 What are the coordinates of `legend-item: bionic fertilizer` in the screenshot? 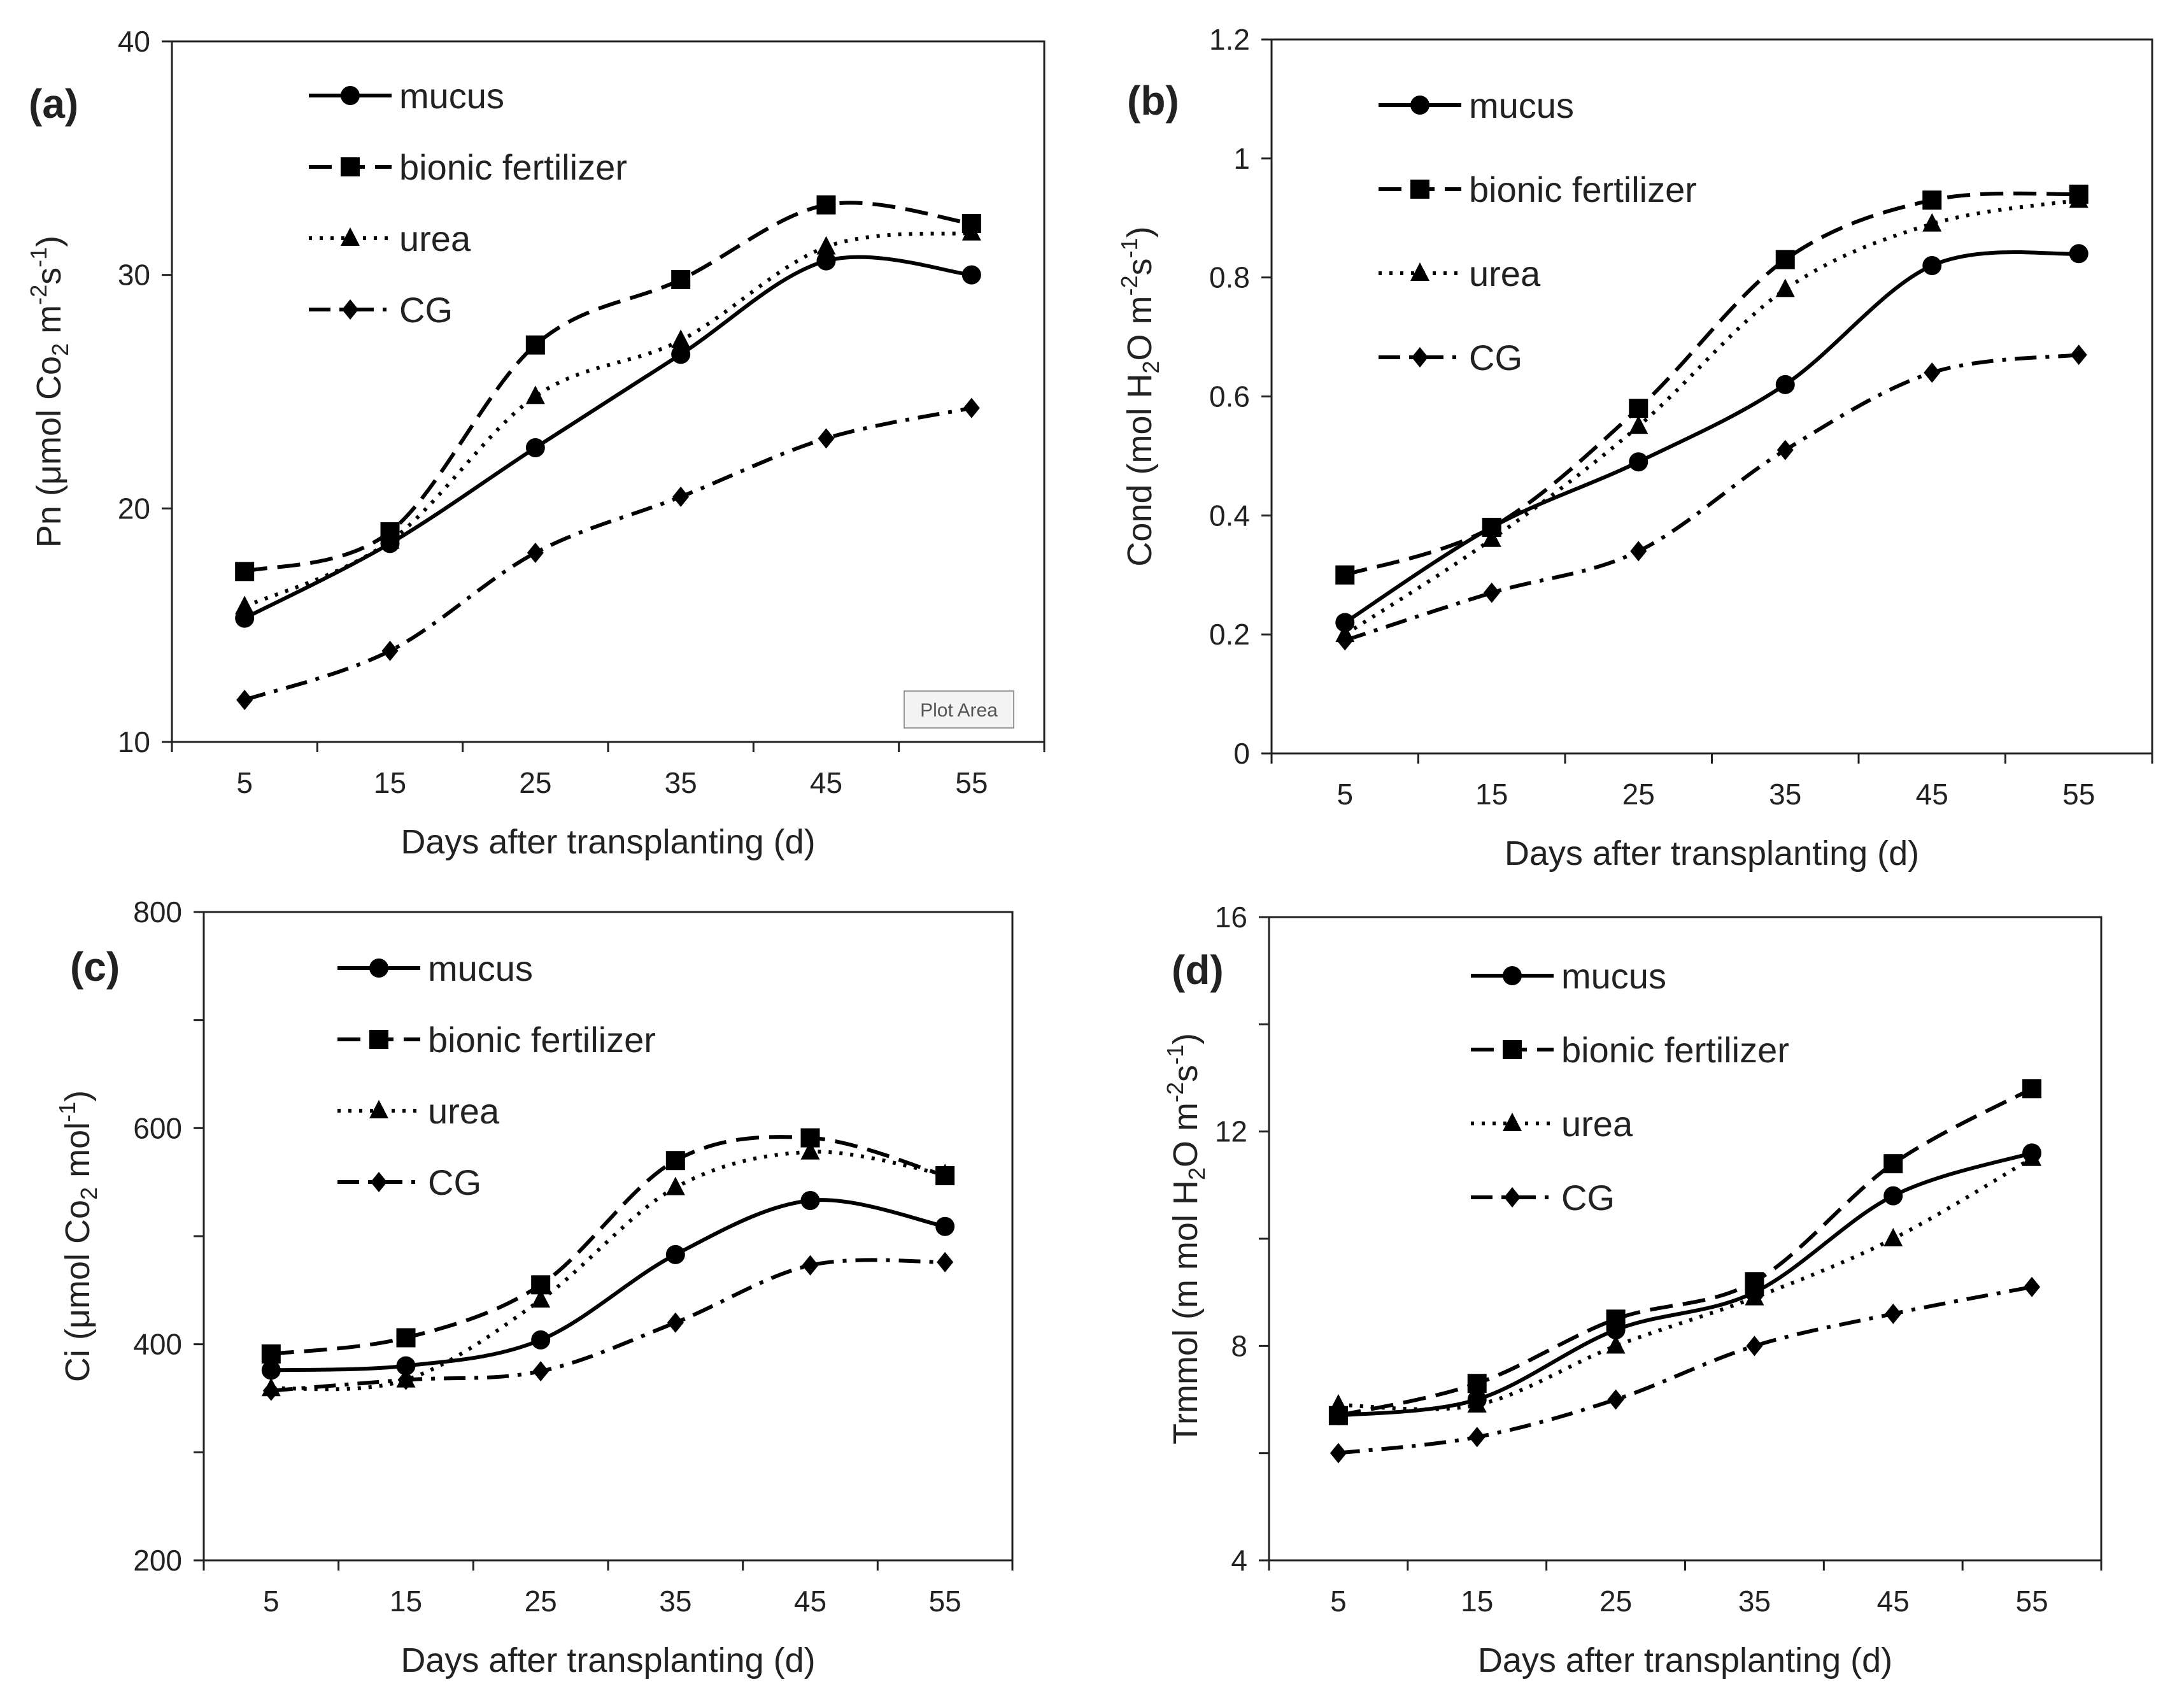 It's located at (468, 167).